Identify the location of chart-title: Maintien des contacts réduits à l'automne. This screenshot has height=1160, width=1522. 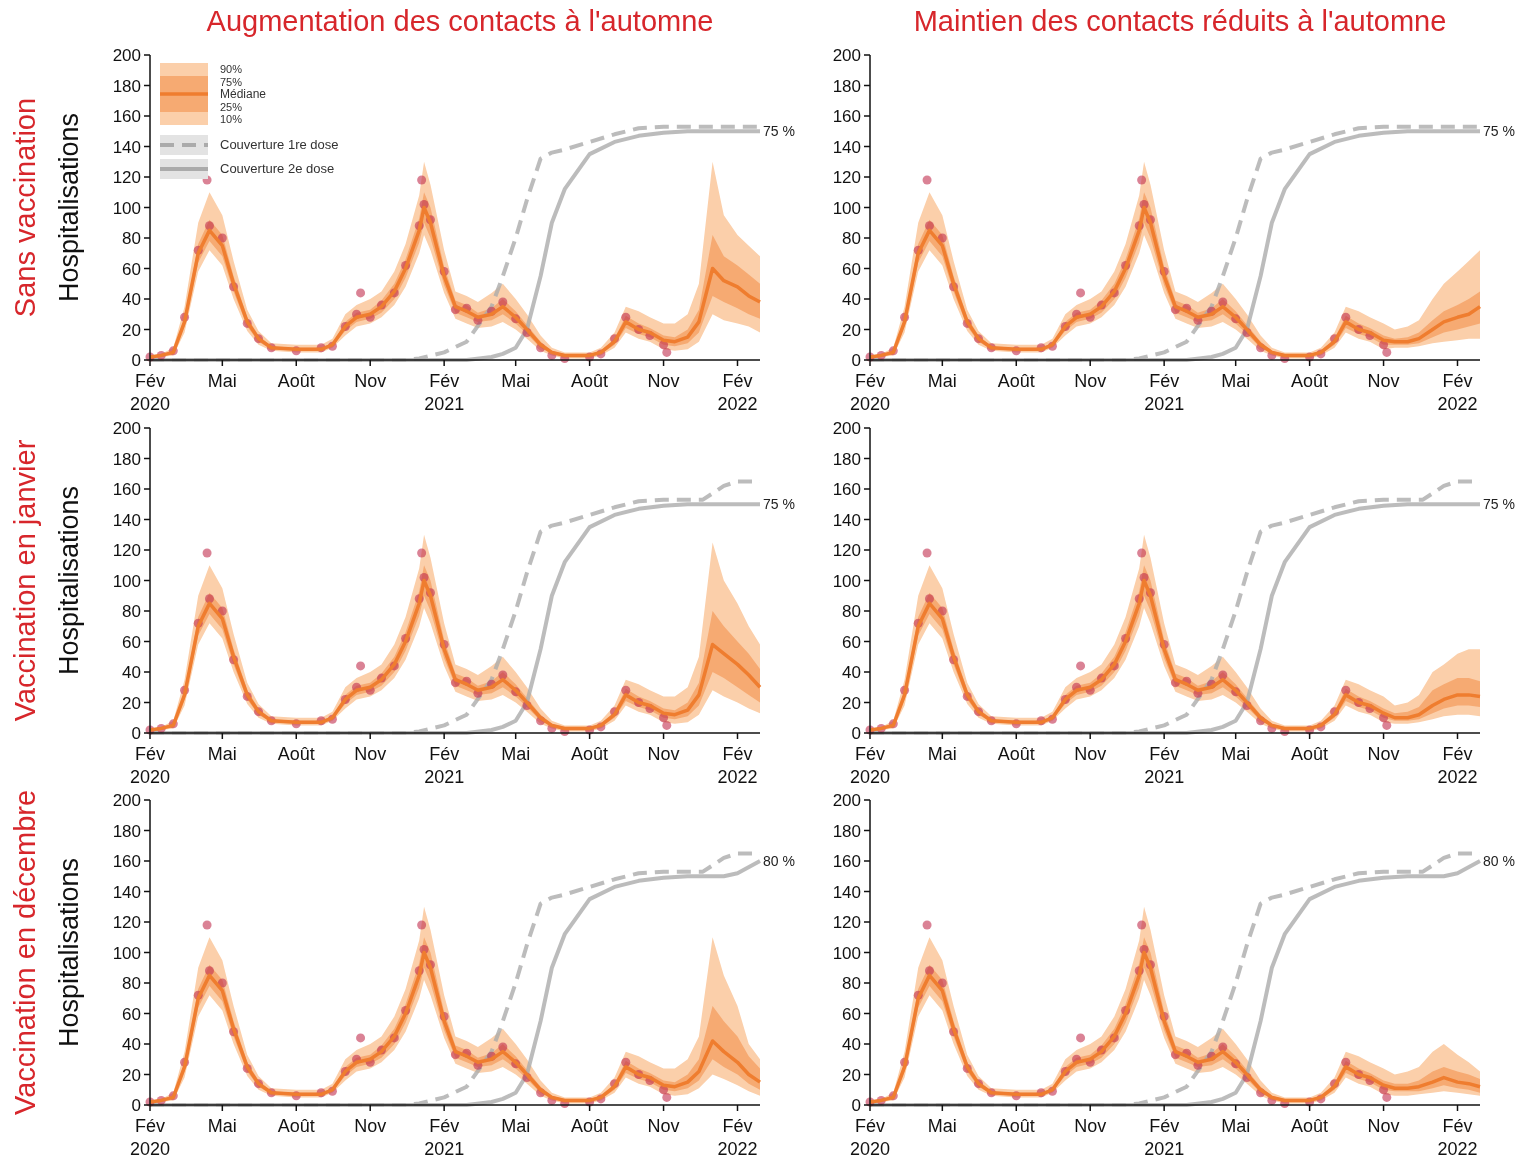
(1180, 21).